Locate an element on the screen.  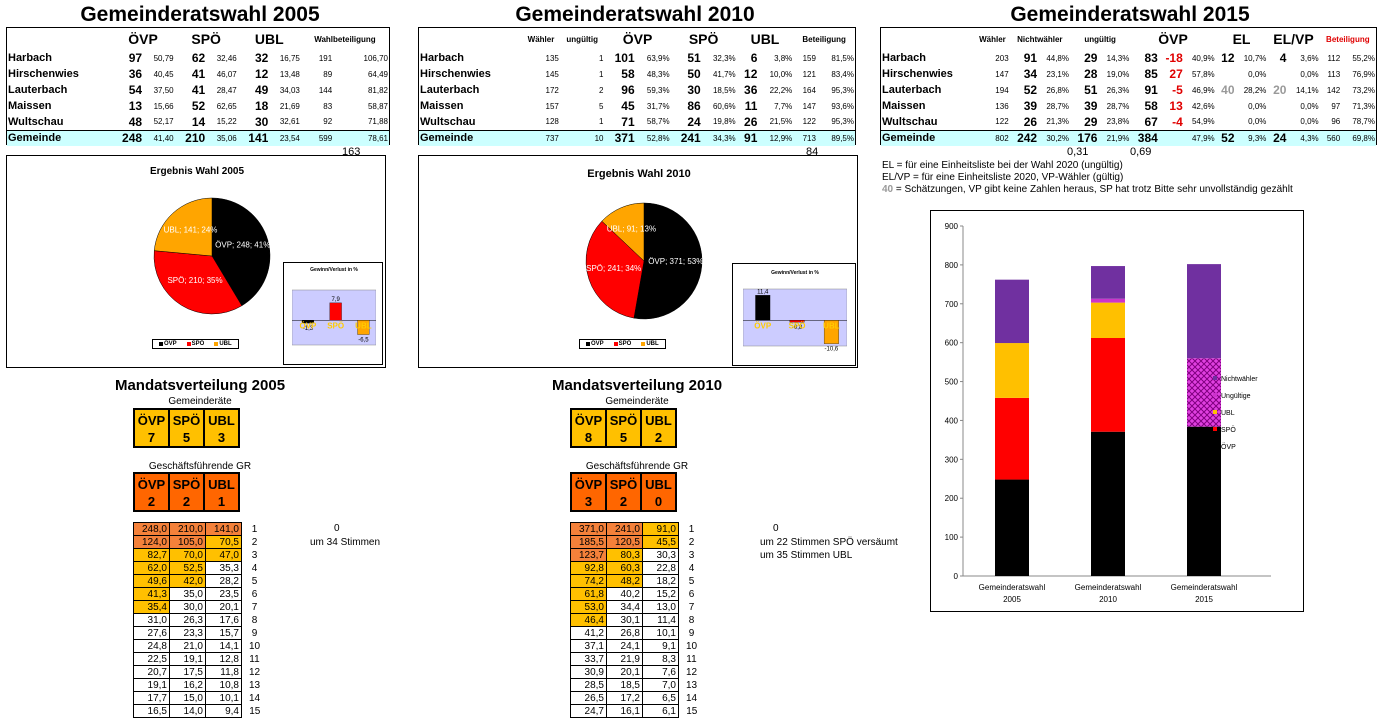
header-el: EL is located at coordinates (1241, 39).